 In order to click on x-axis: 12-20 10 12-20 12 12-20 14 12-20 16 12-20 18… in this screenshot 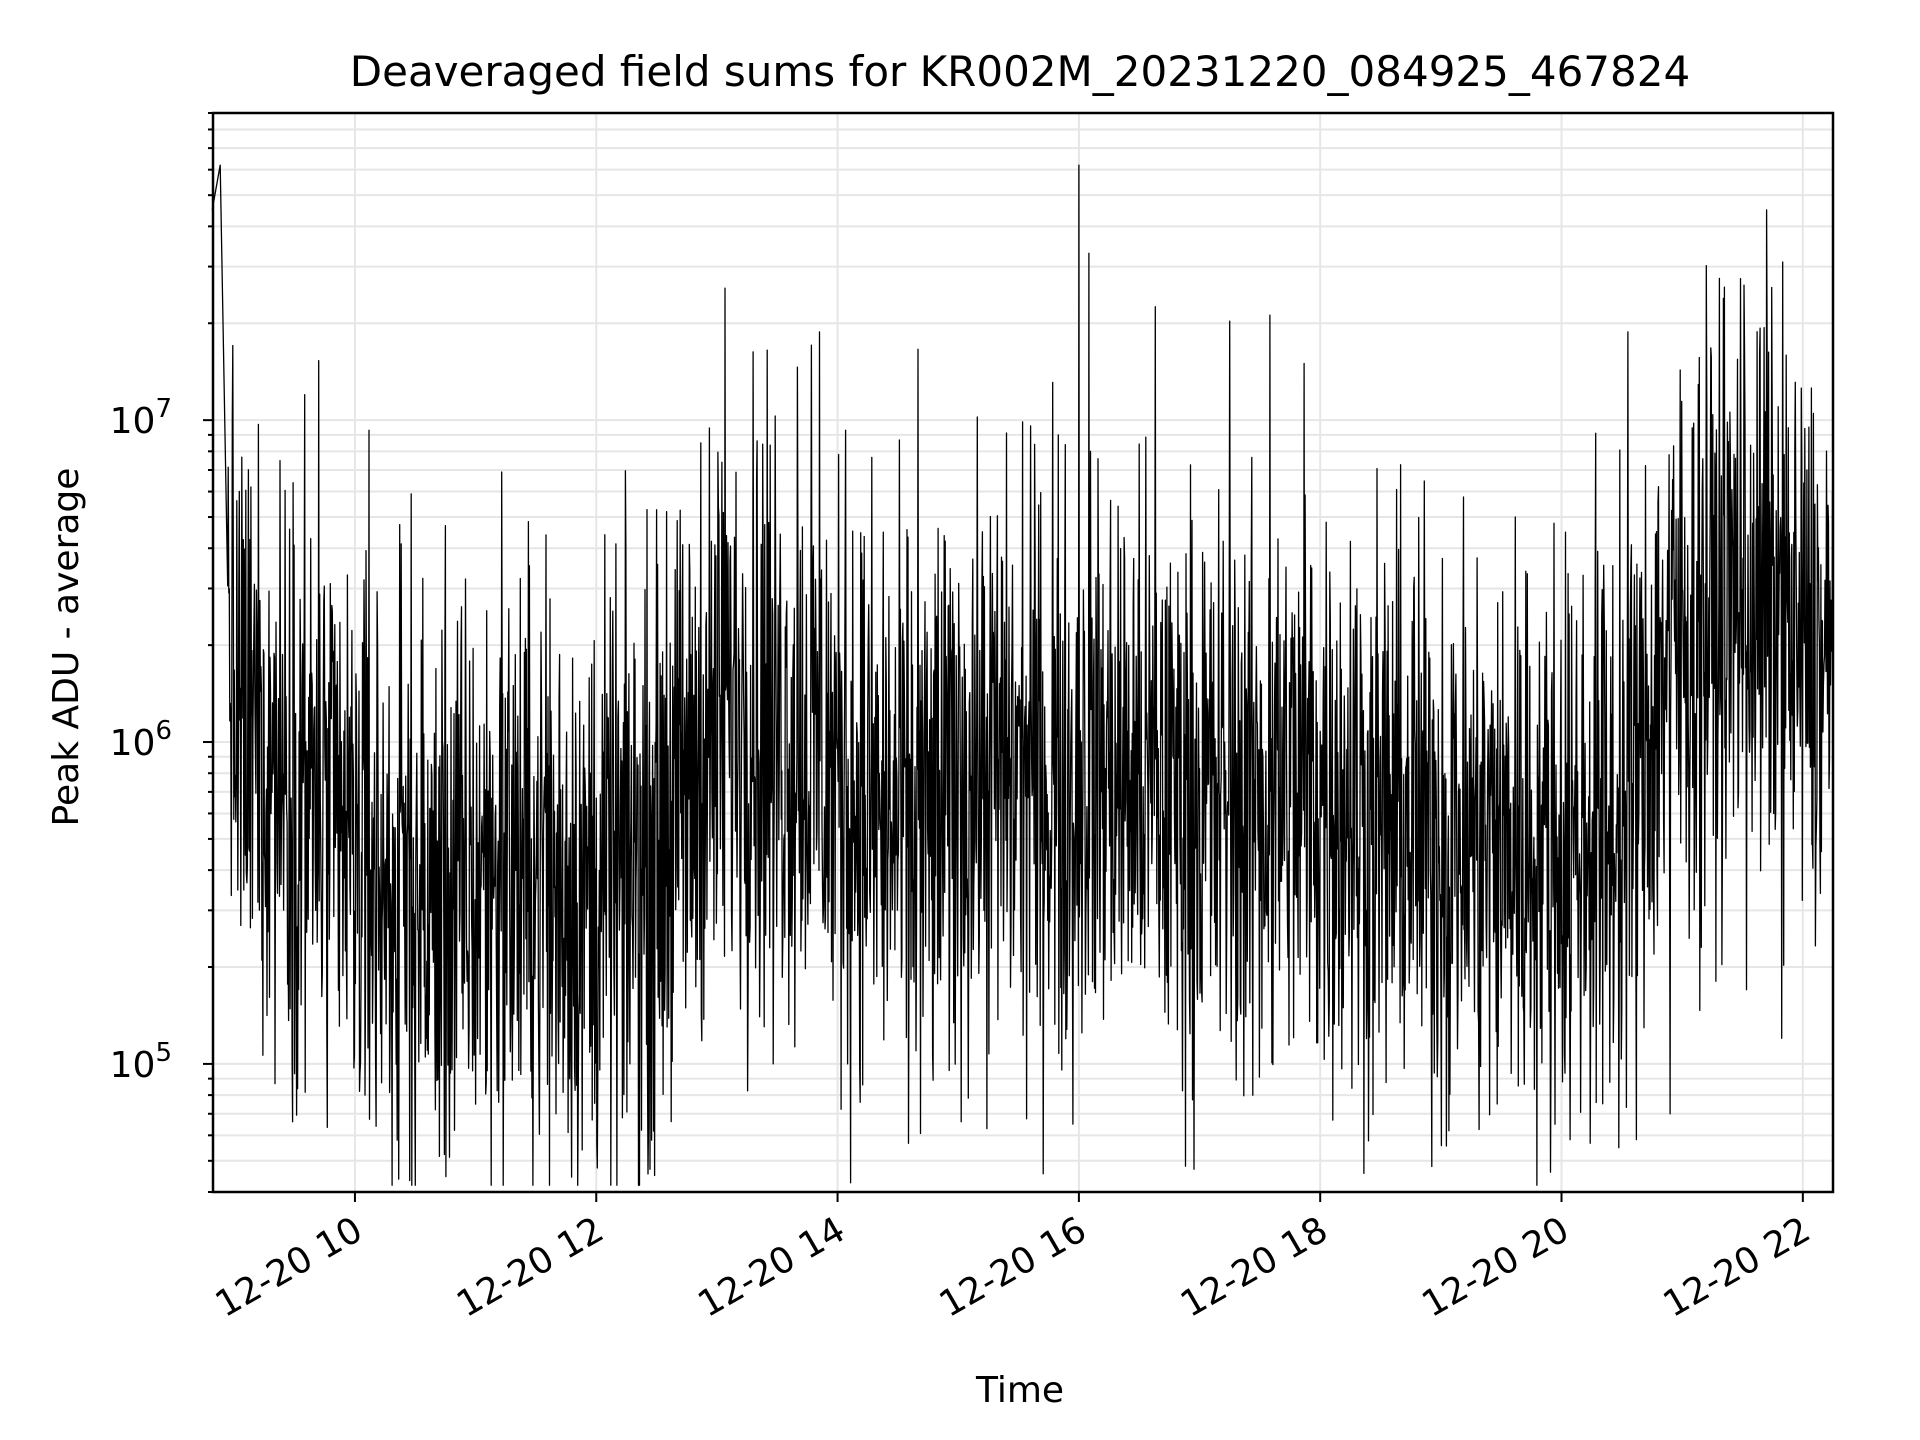, I will do `click(1013, 1259)`.